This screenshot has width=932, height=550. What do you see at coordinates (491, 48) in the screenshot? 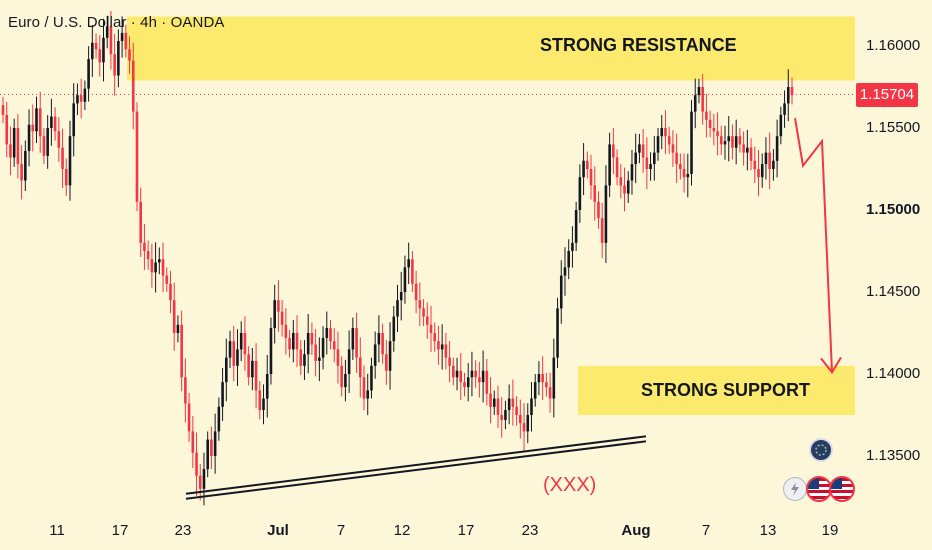
I see `resistance-zone` at bounding box center [491, 48].